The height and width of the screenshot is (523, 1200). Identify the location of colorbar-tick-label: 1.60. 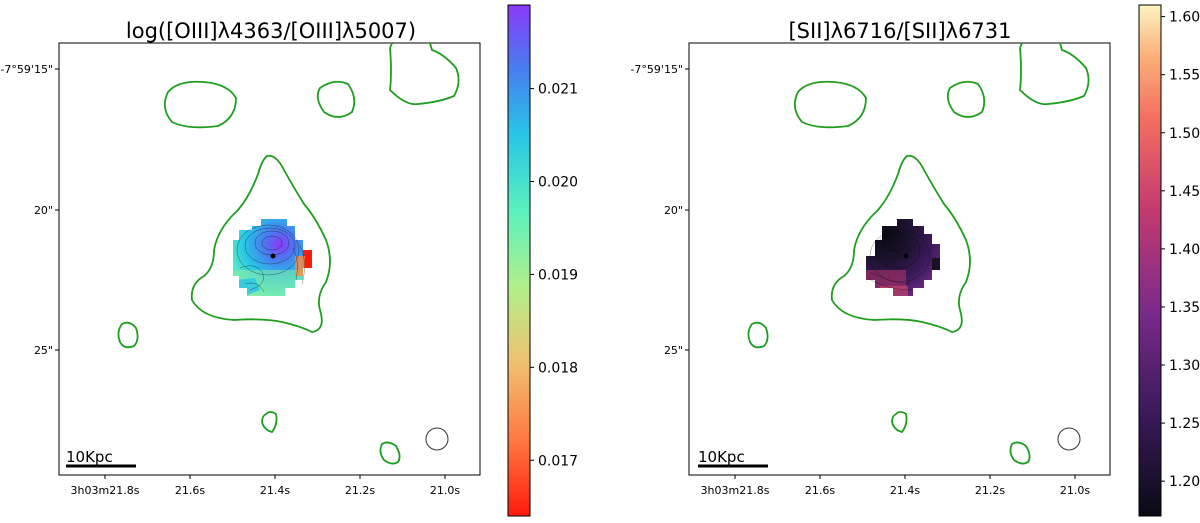
(1184, 18).